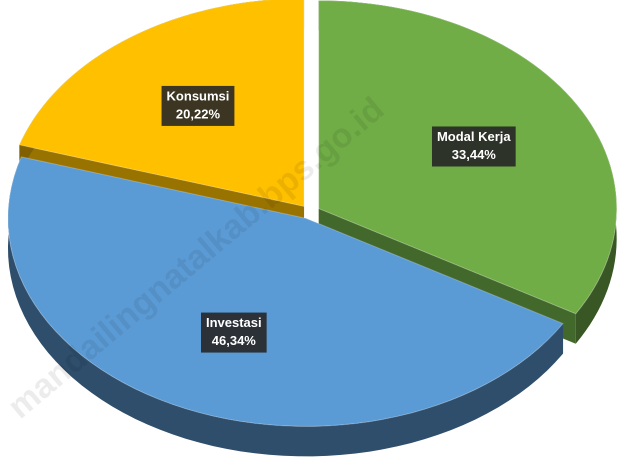 The height and width of the screenshot is (474, 629). I want to click on value-label: 33,44%, so click(474, 154).